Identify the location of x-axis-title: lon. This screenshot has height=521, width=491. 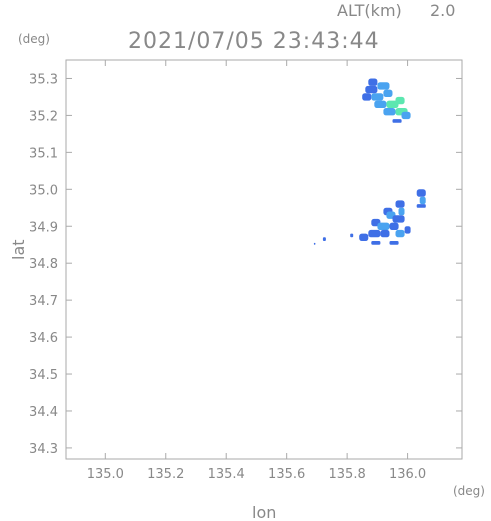
(264, 512).